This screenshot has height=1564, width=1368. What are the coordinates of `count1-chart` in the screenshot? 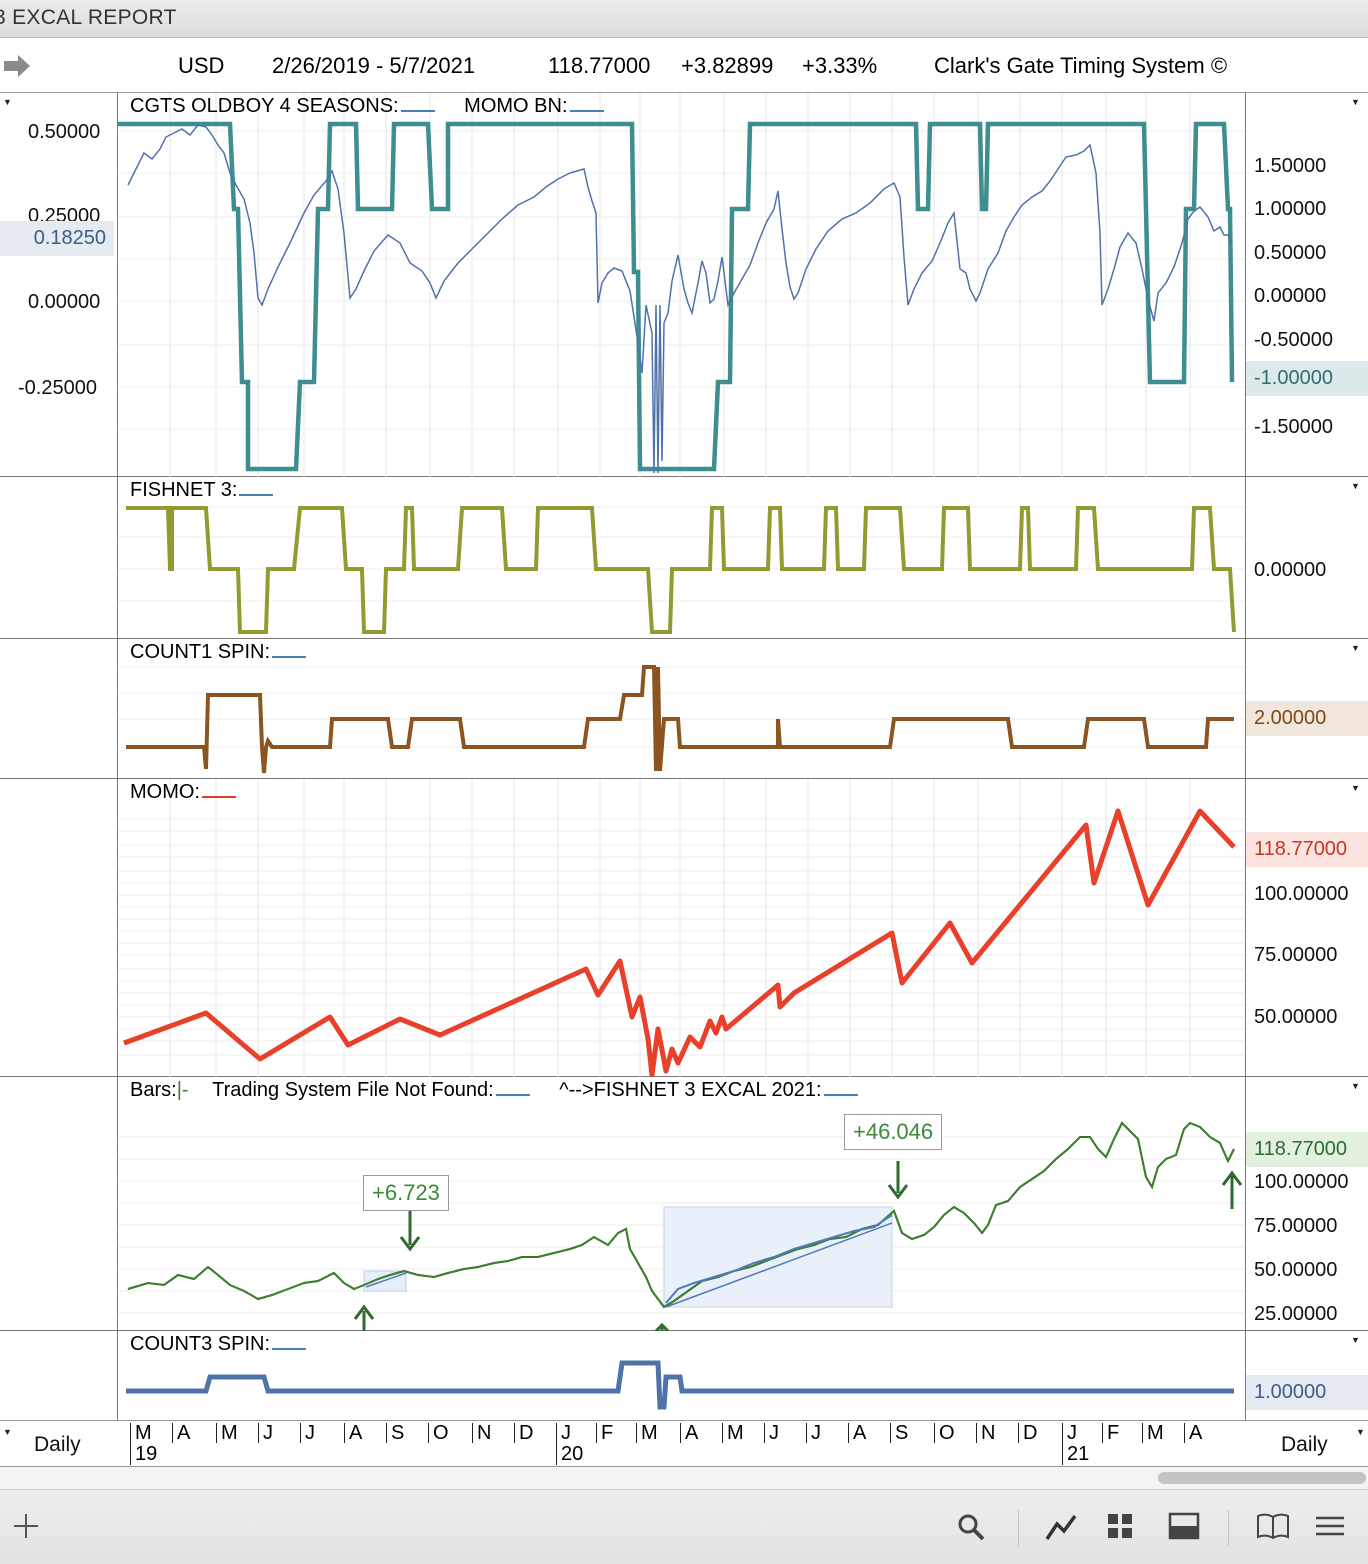 It's located at (681, 719).